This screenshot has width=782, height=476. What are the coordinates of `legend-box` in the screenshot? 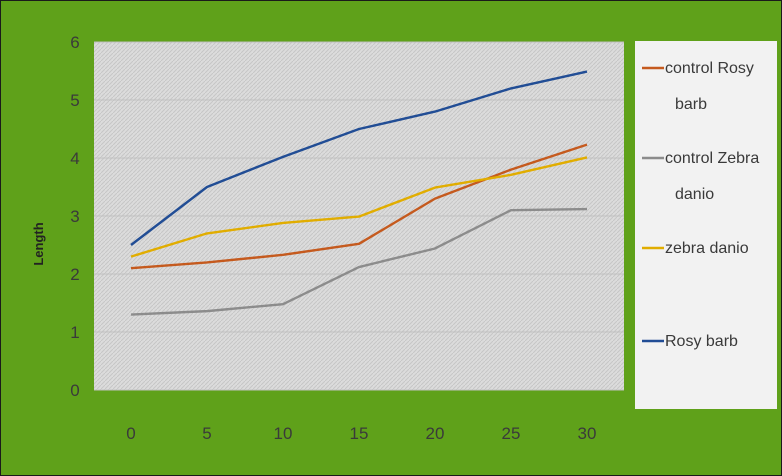 It's located at (706, 225).